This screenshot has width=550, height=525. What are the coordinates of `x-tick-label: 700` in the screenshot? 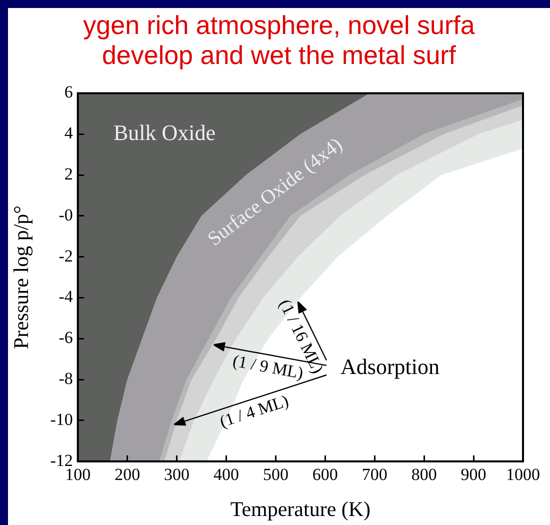 It's located at (375, 474).